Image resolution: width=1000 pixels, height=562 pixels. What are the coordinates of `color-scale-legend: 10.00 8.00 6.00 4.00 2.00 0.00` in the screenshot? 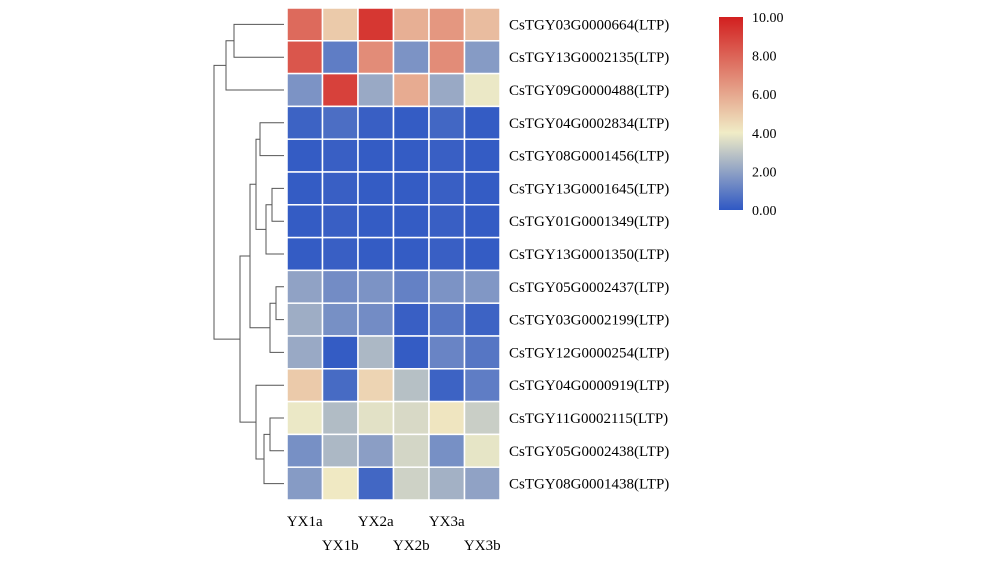 It's located at (751, 115).